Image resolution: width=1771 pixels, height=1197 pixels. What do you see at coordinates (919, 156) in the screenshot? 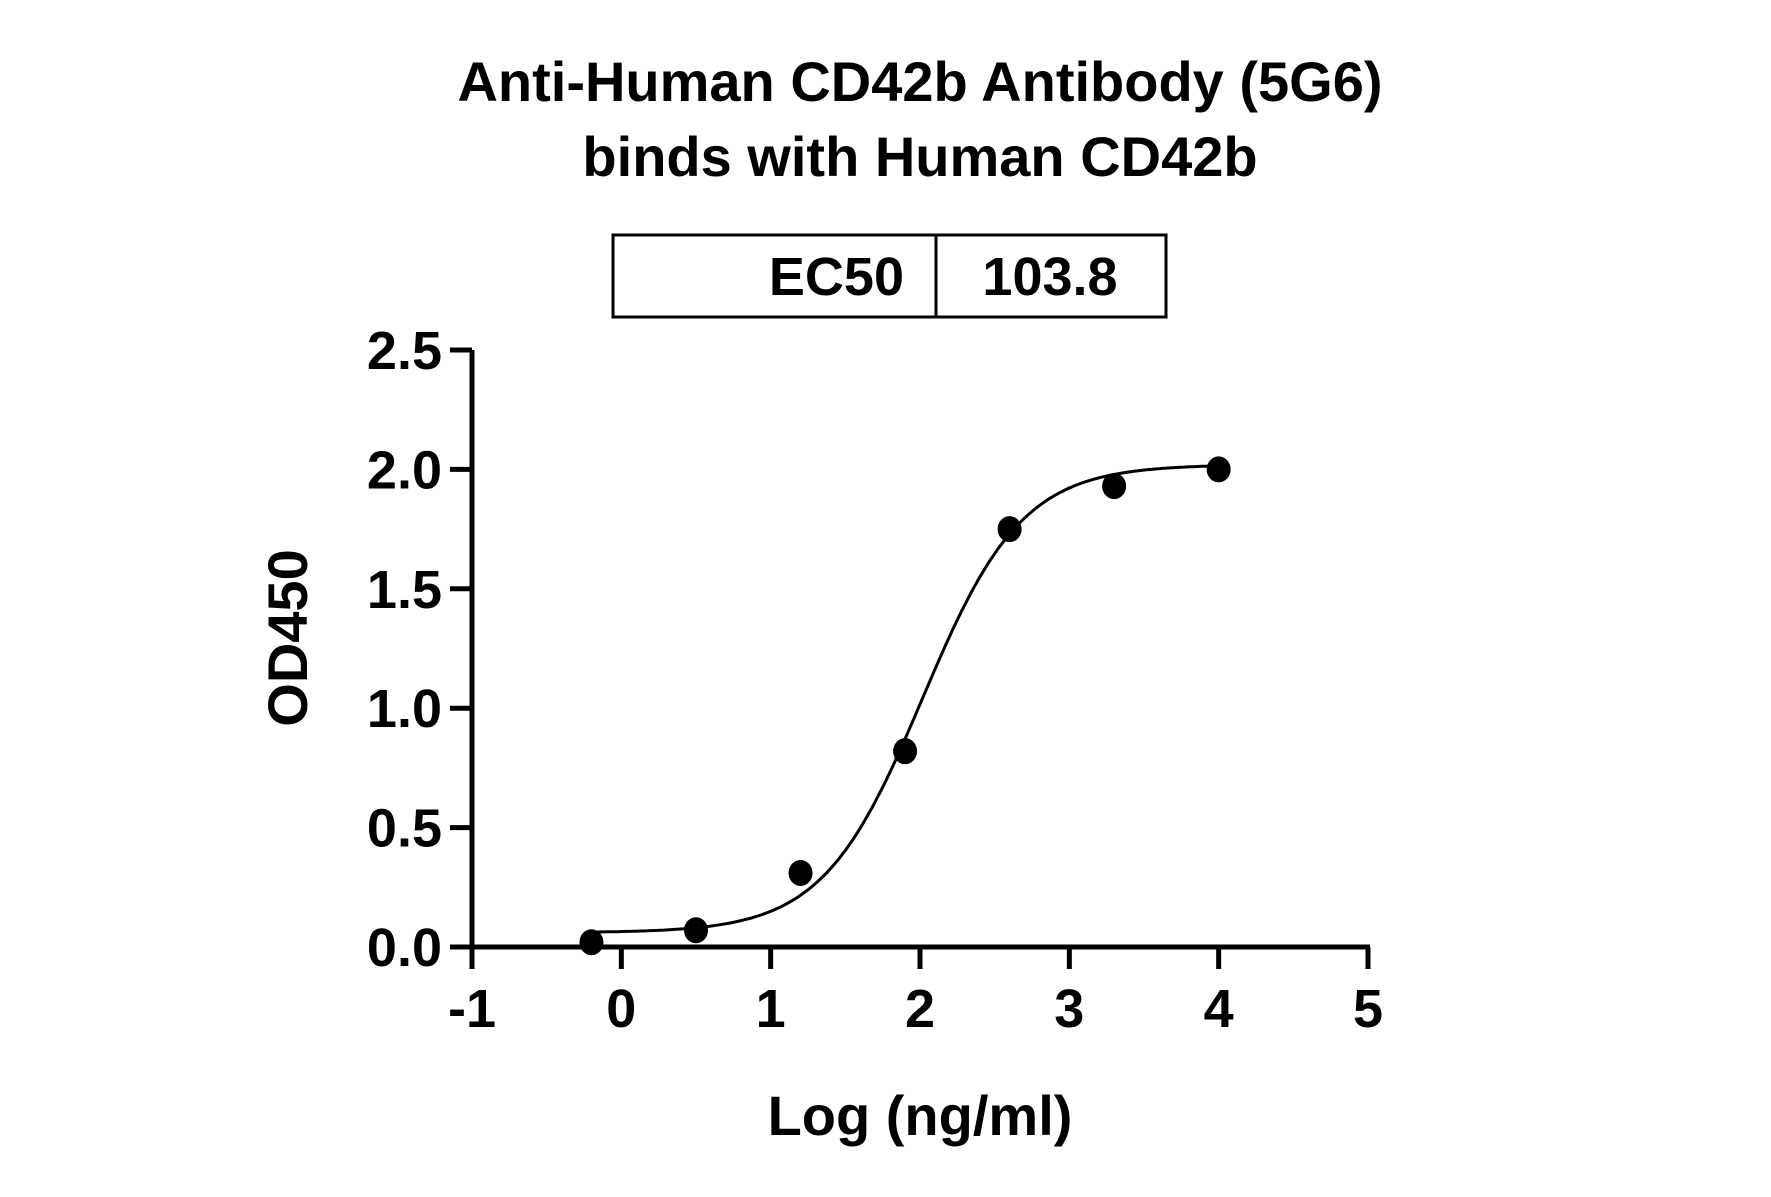
I see `chart-title-line-2: binds with Human CD42b` at bounding box center [919, 156].